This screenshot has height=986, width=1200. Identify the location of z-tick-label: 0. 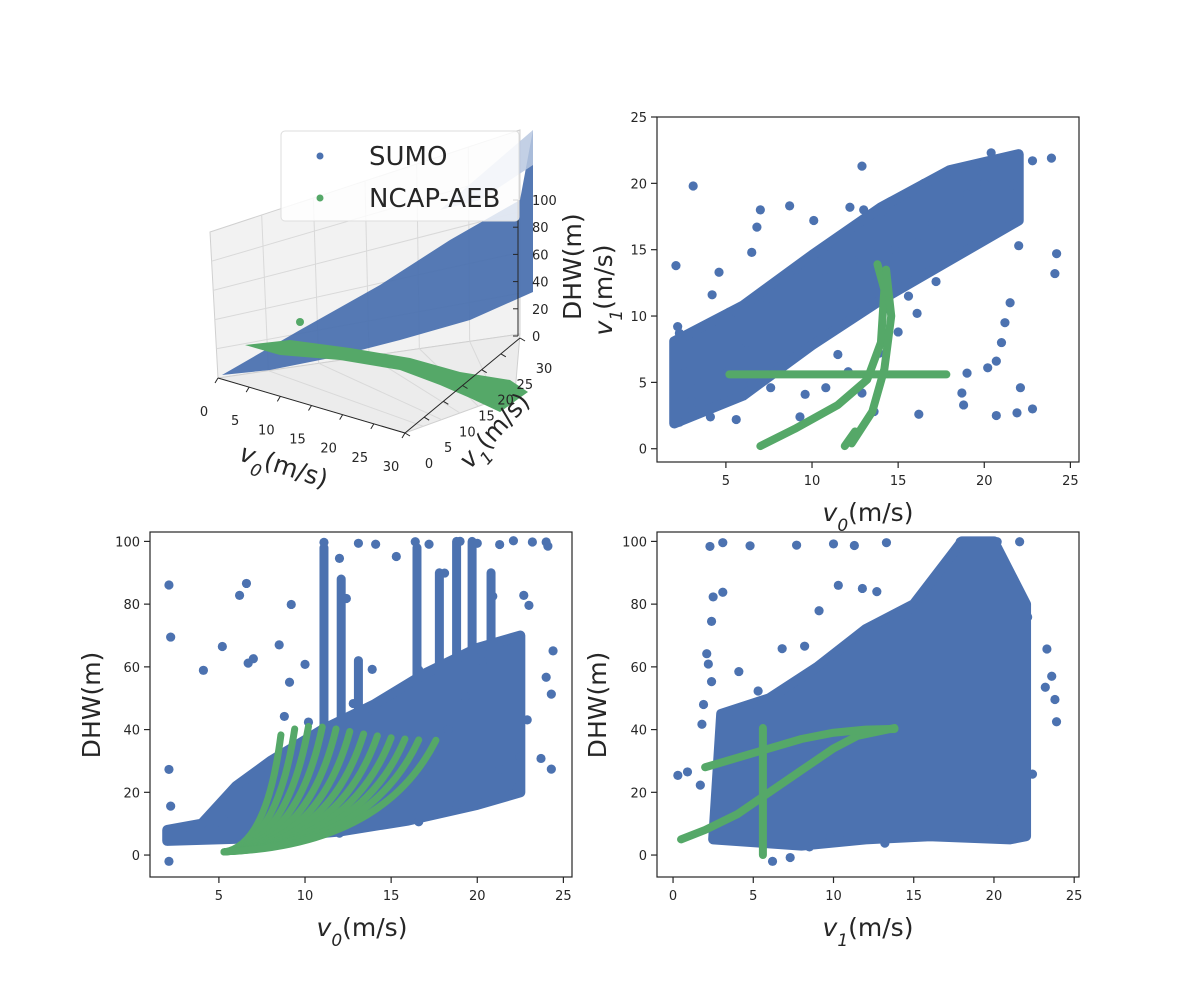
(536, 337).